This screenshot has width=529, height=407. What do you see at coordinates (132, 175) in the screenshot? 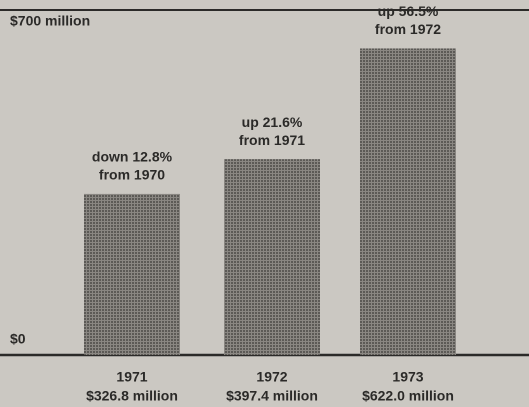
I see `annotation: from 1970` at bounding box center [132, 175].